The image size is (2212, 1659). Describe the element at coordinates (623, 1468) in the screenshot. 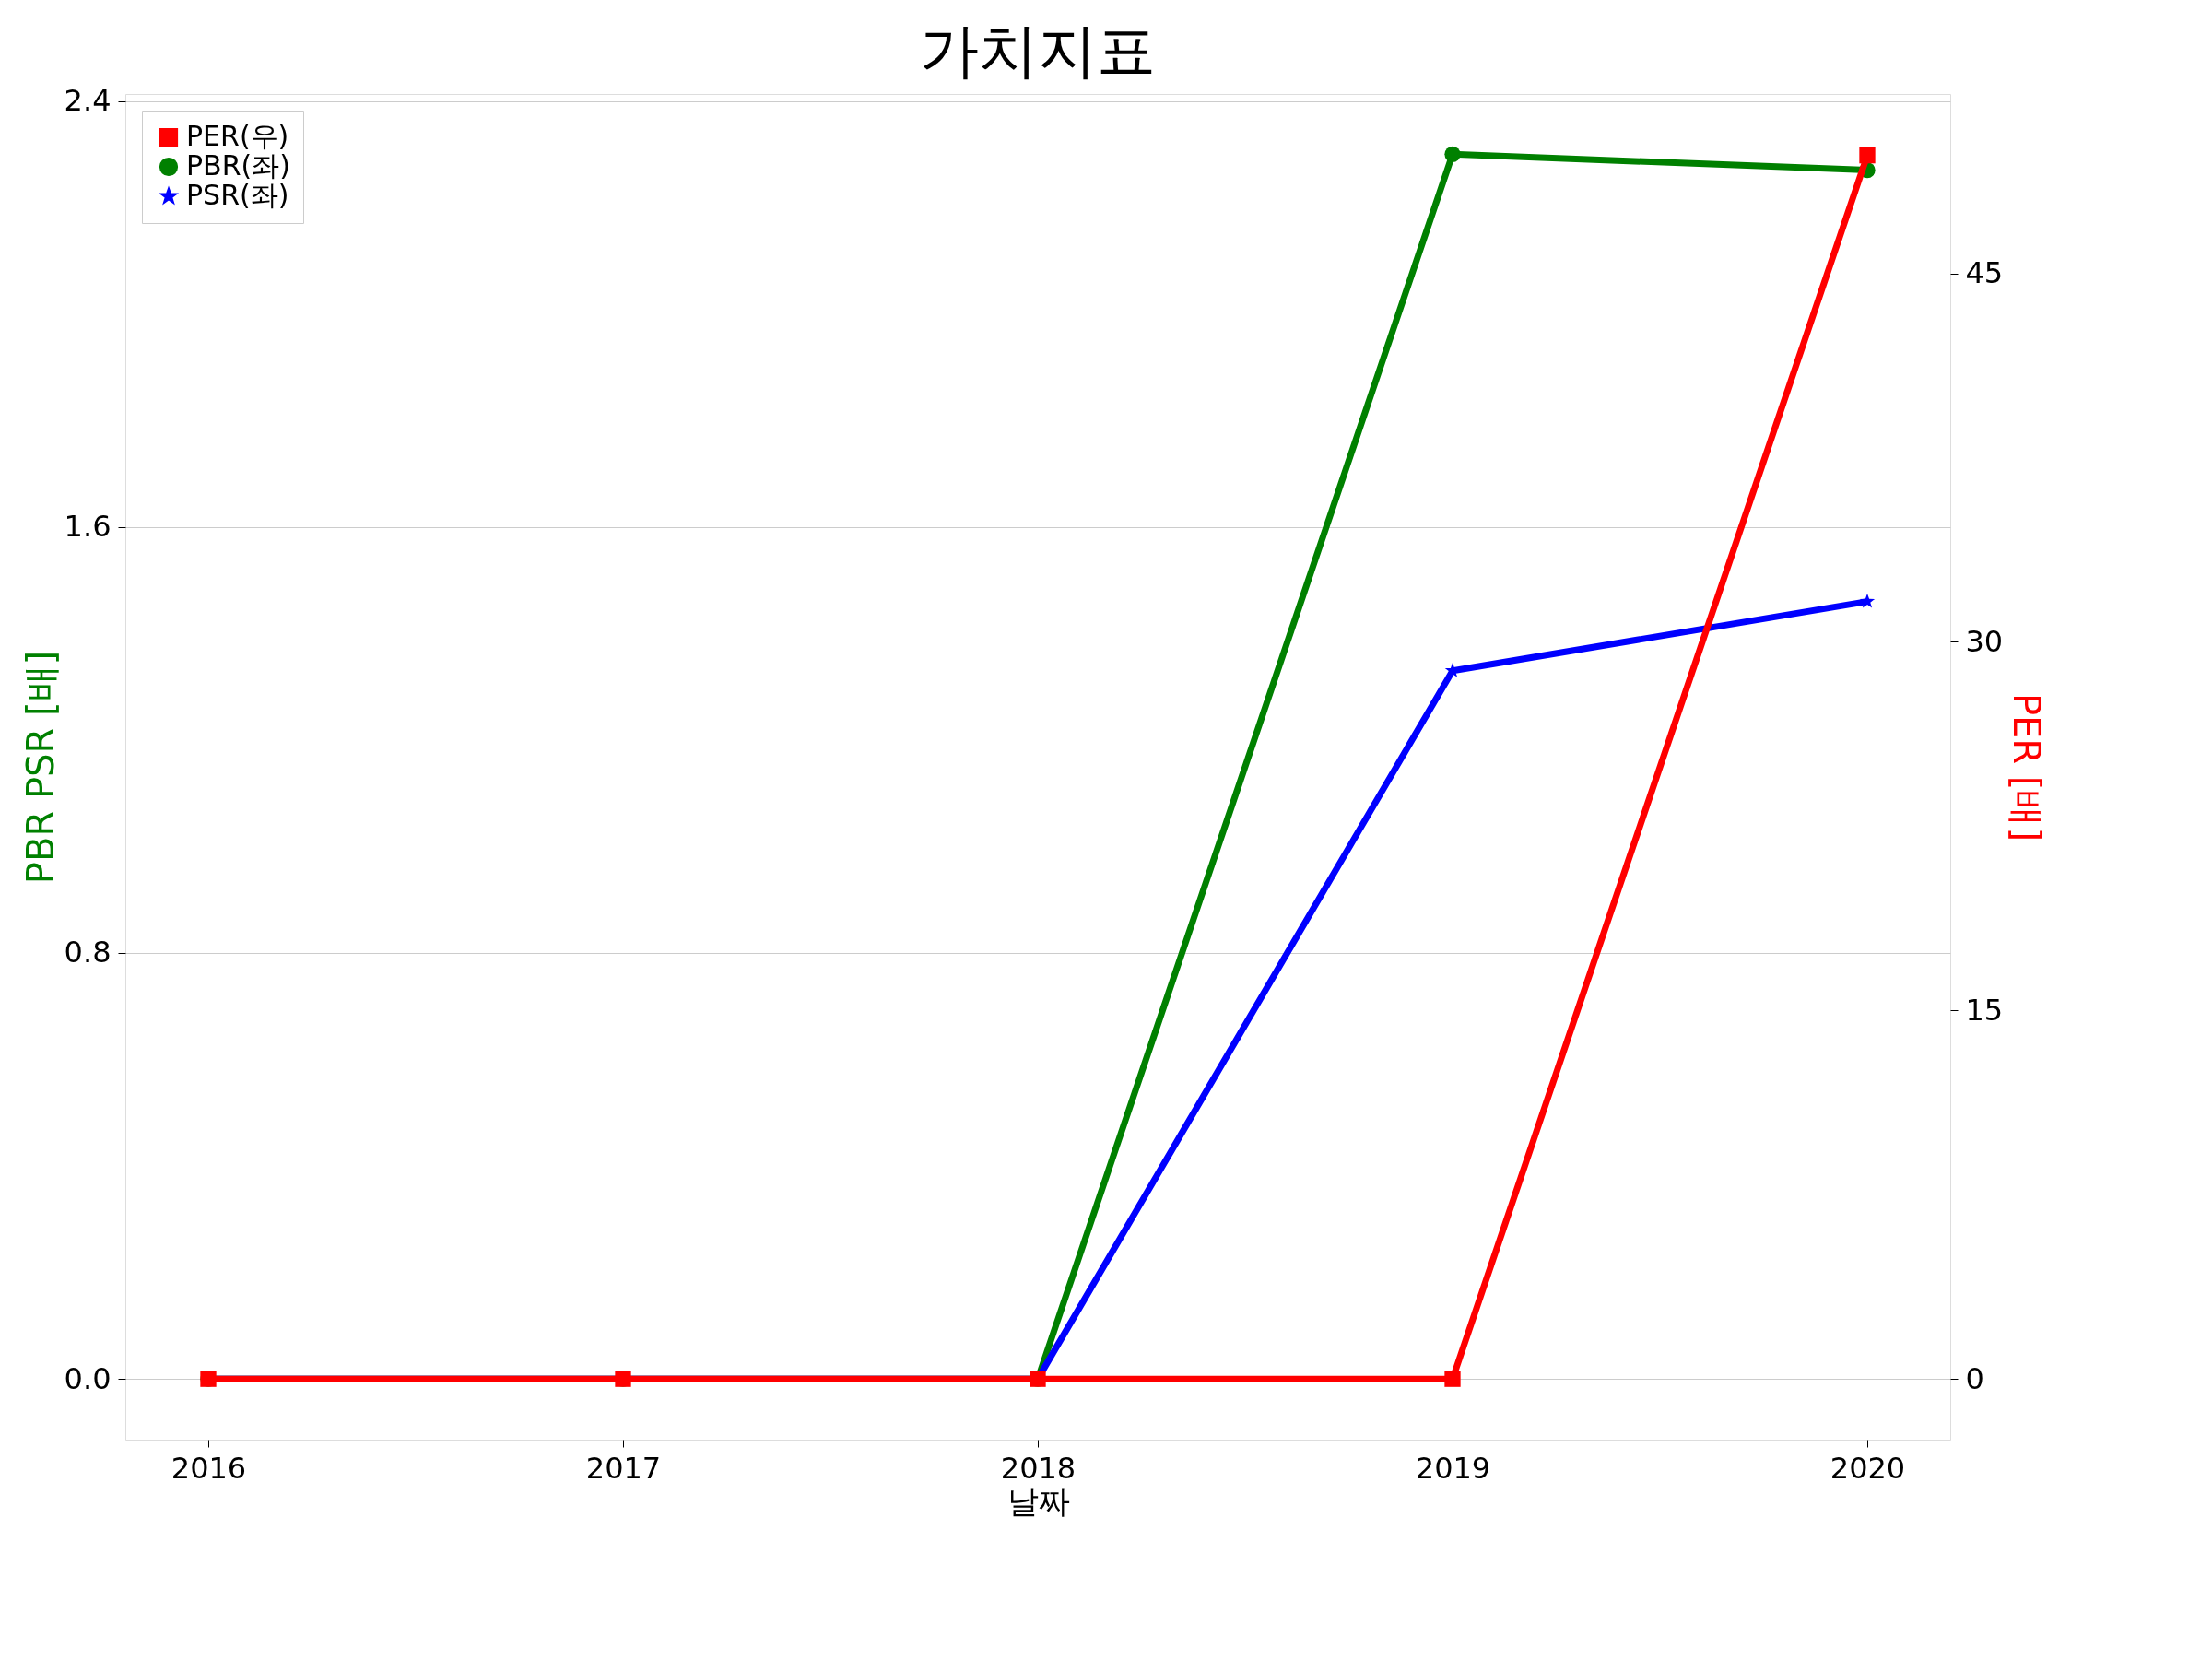

I see `x-tick-label: 2017` at that location.